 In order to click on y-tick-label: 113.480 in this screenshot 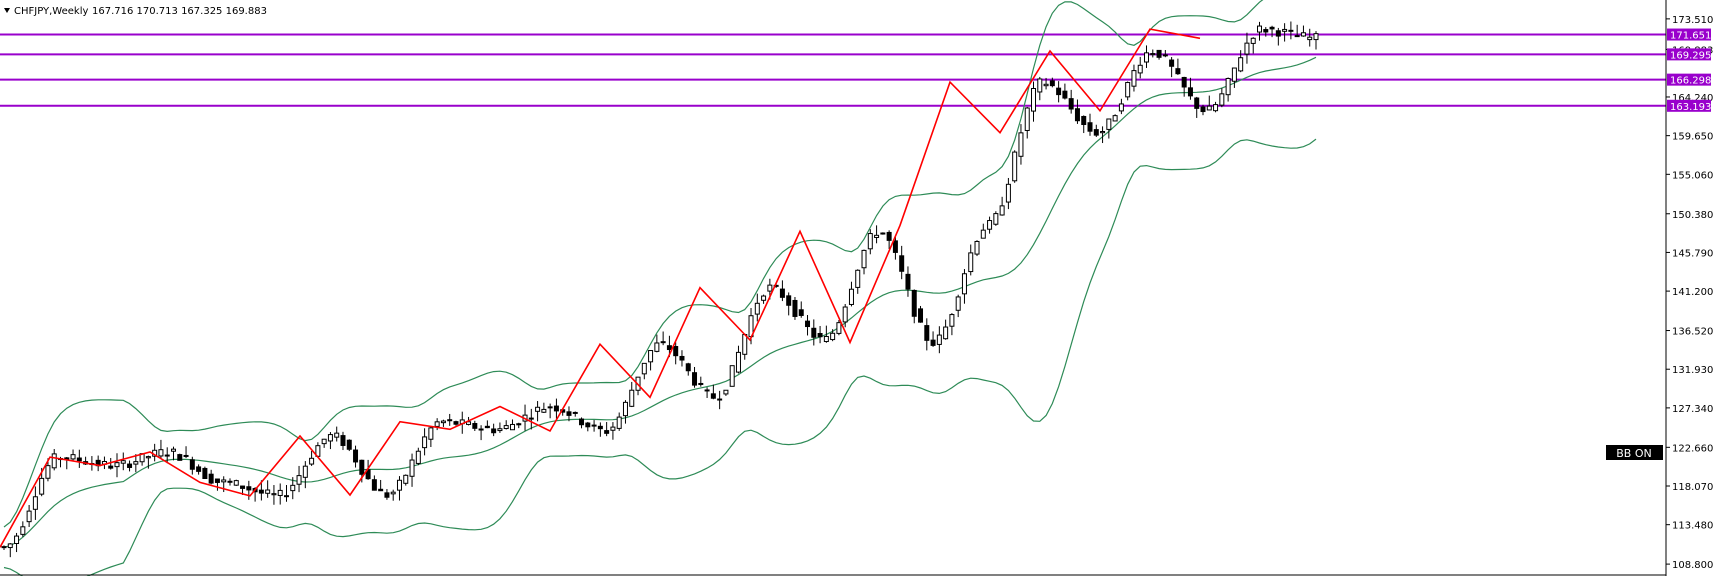, I will do `click(1692, 526)`.